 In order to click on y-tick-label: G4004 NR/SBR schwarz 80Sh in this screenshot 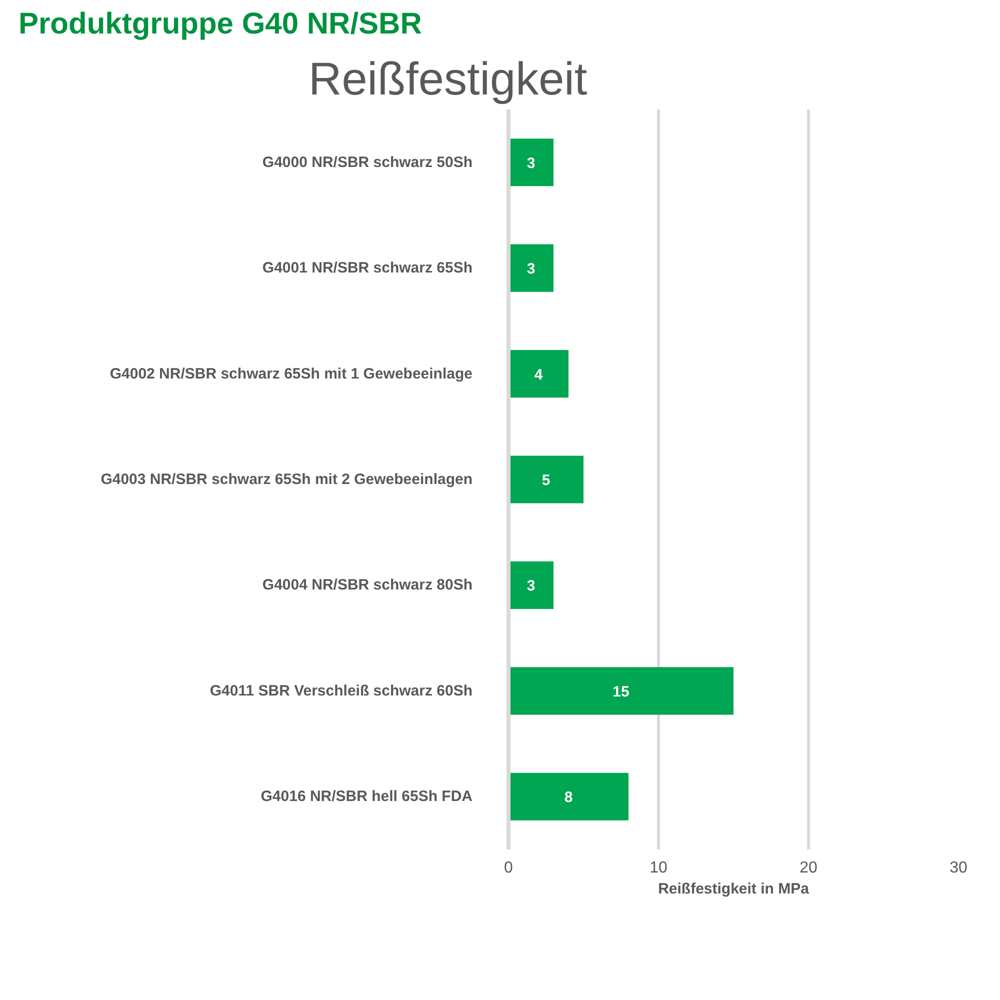, I will do `click(367, 585)`.